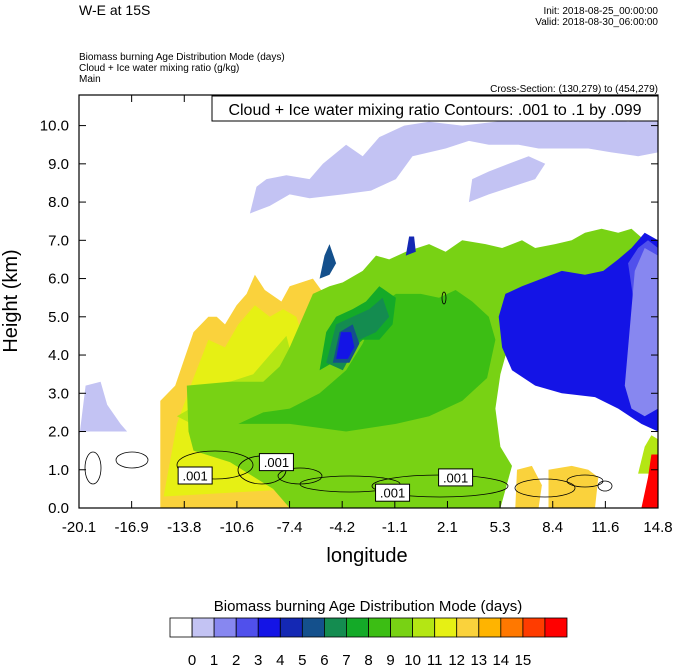  What do you see at coordinates (478, 659) in the screenshot?
I see `colorbar-tick-13: 13` at bounding box center [478, 659].